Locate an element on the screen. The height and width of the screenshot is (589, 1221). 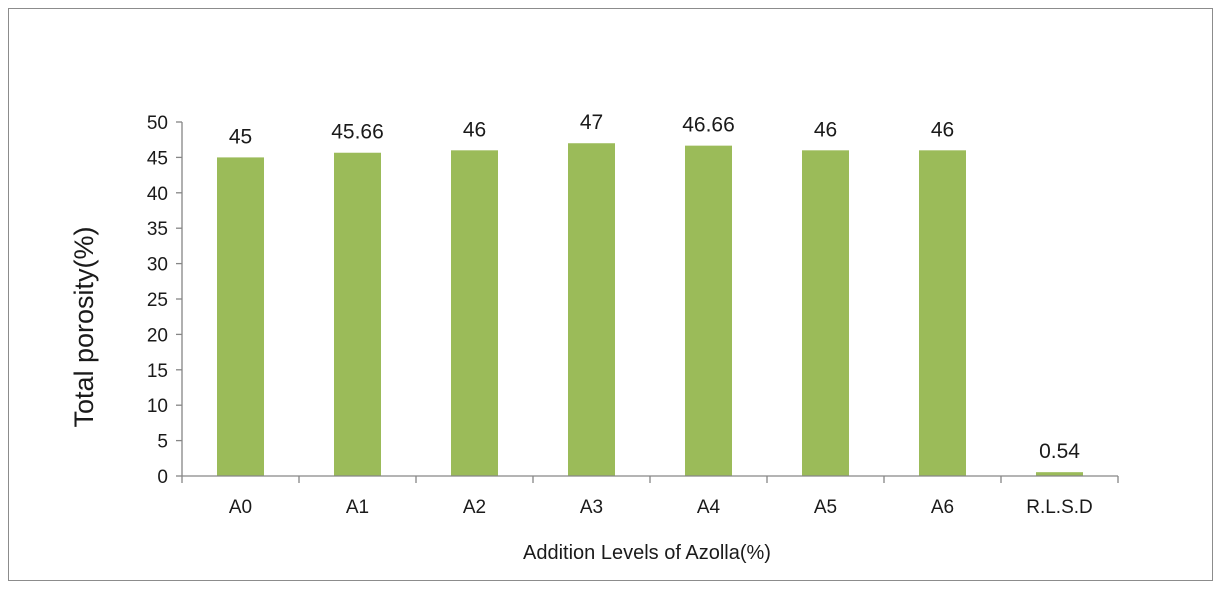
y-axis-title: Total porosity(%) is located at coordinates (84, 326).